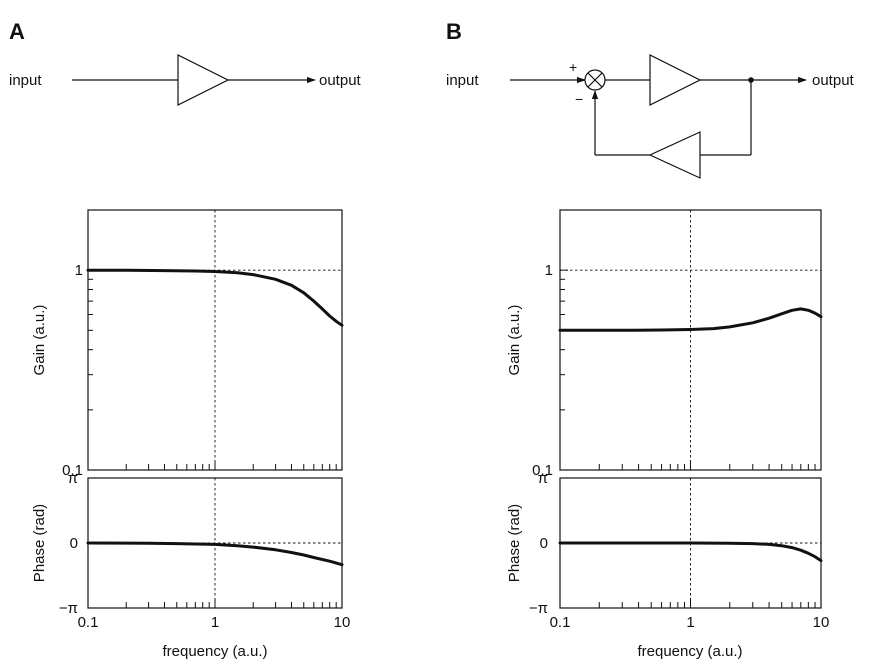  Describe the element at coordinates (342, 622) in the screenshot. I see `panel-a-xtick-label-10: 10` at that location.